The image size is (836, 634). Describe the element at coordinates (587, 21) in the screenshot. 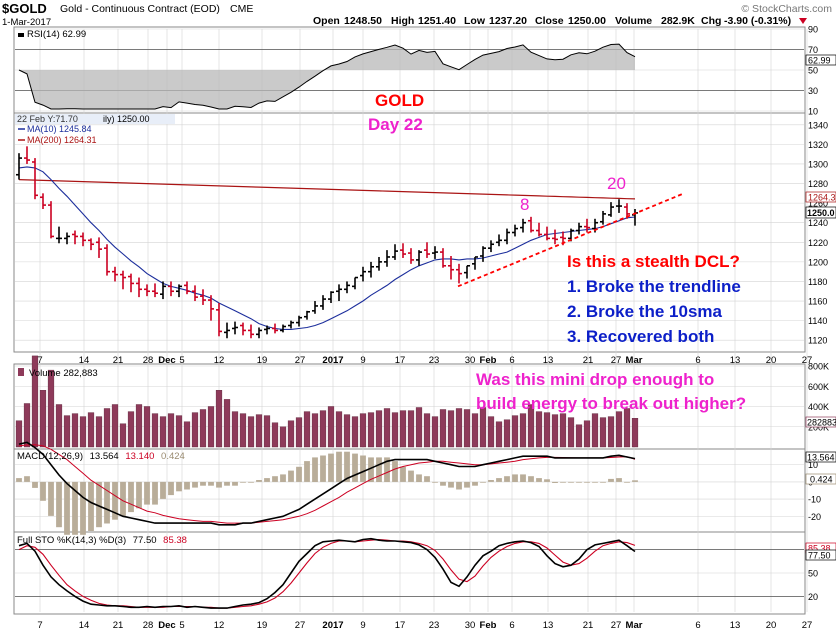

I see `close-value: 1250.00` at that location.